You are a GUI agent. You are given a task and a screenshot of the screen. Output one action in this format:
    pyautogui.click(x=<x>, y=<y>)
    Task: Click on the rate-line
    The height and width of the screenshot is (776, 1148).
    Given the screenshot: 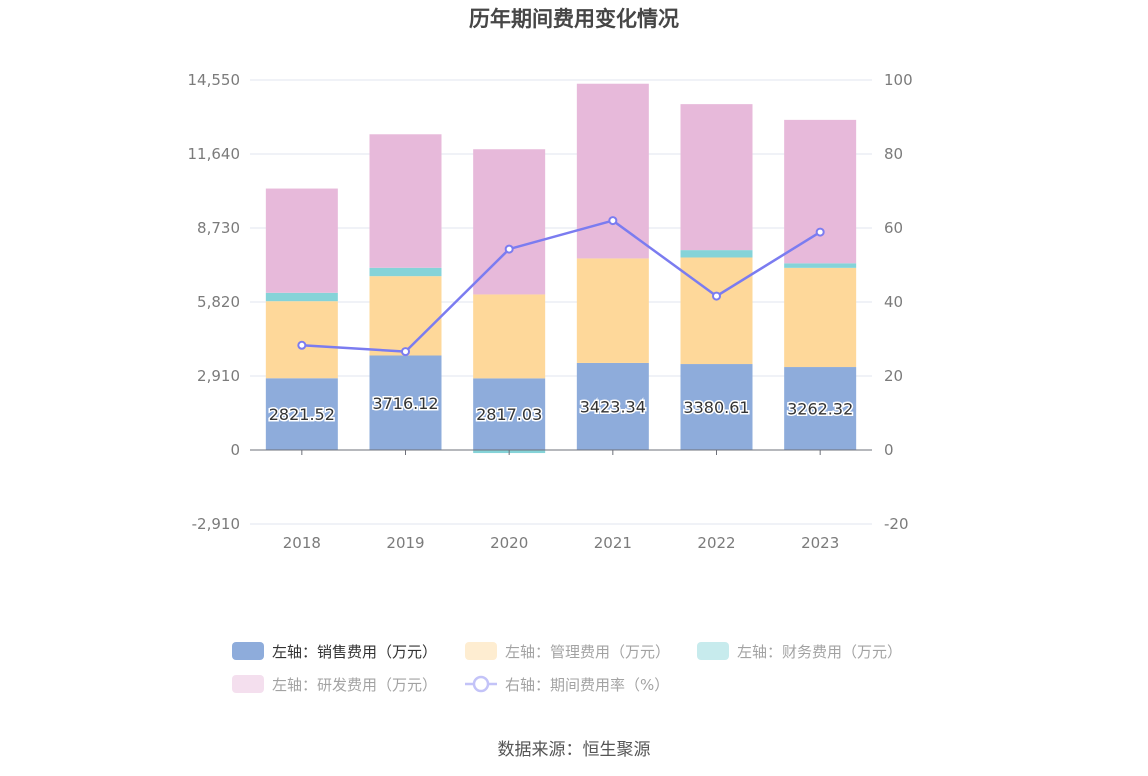 What is the action you would take?
    pyautogui.click(x=561, y=286)
    